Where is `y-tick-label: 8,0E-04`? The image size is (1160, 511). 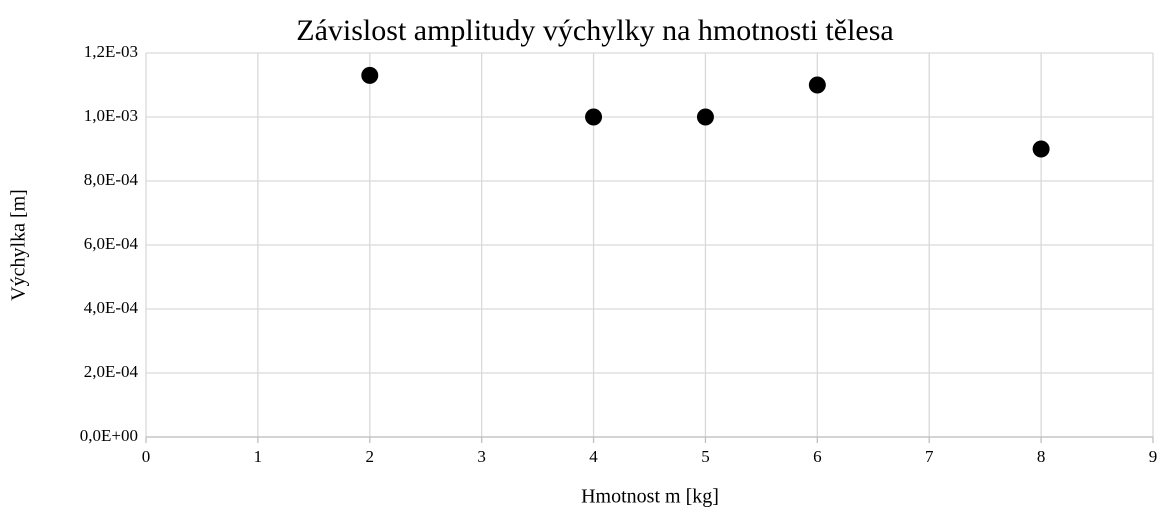
y-tick-label: 8,0E-04 is located at coordinates (111, 179).